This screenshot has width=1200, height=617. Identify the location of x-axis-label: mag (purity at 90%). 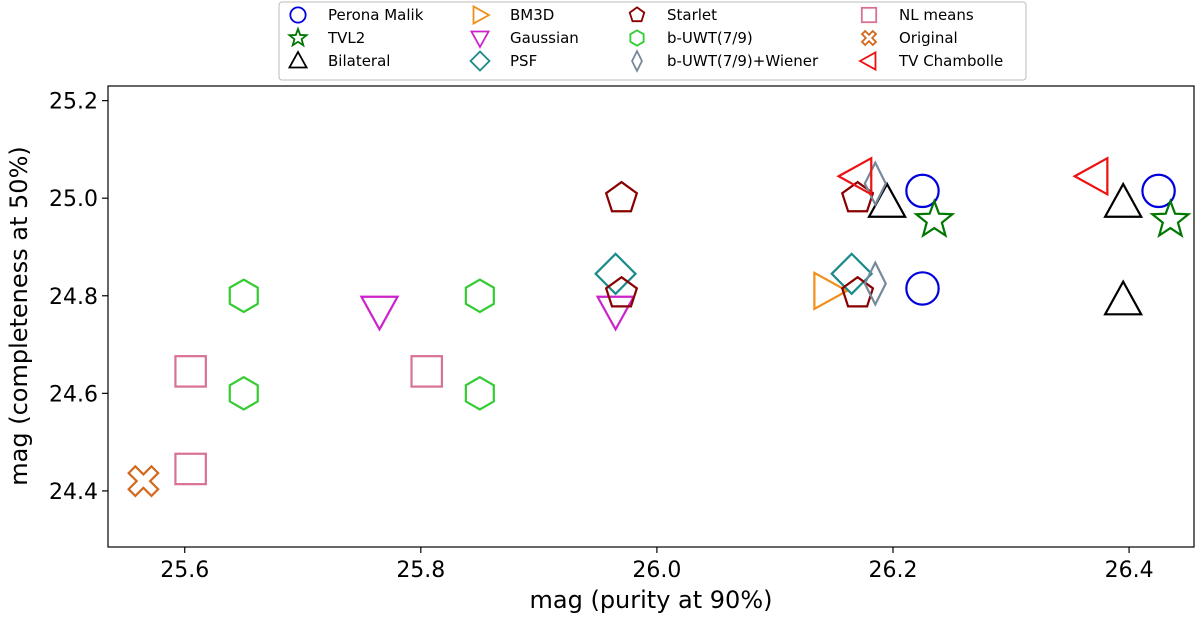
(651, 600).